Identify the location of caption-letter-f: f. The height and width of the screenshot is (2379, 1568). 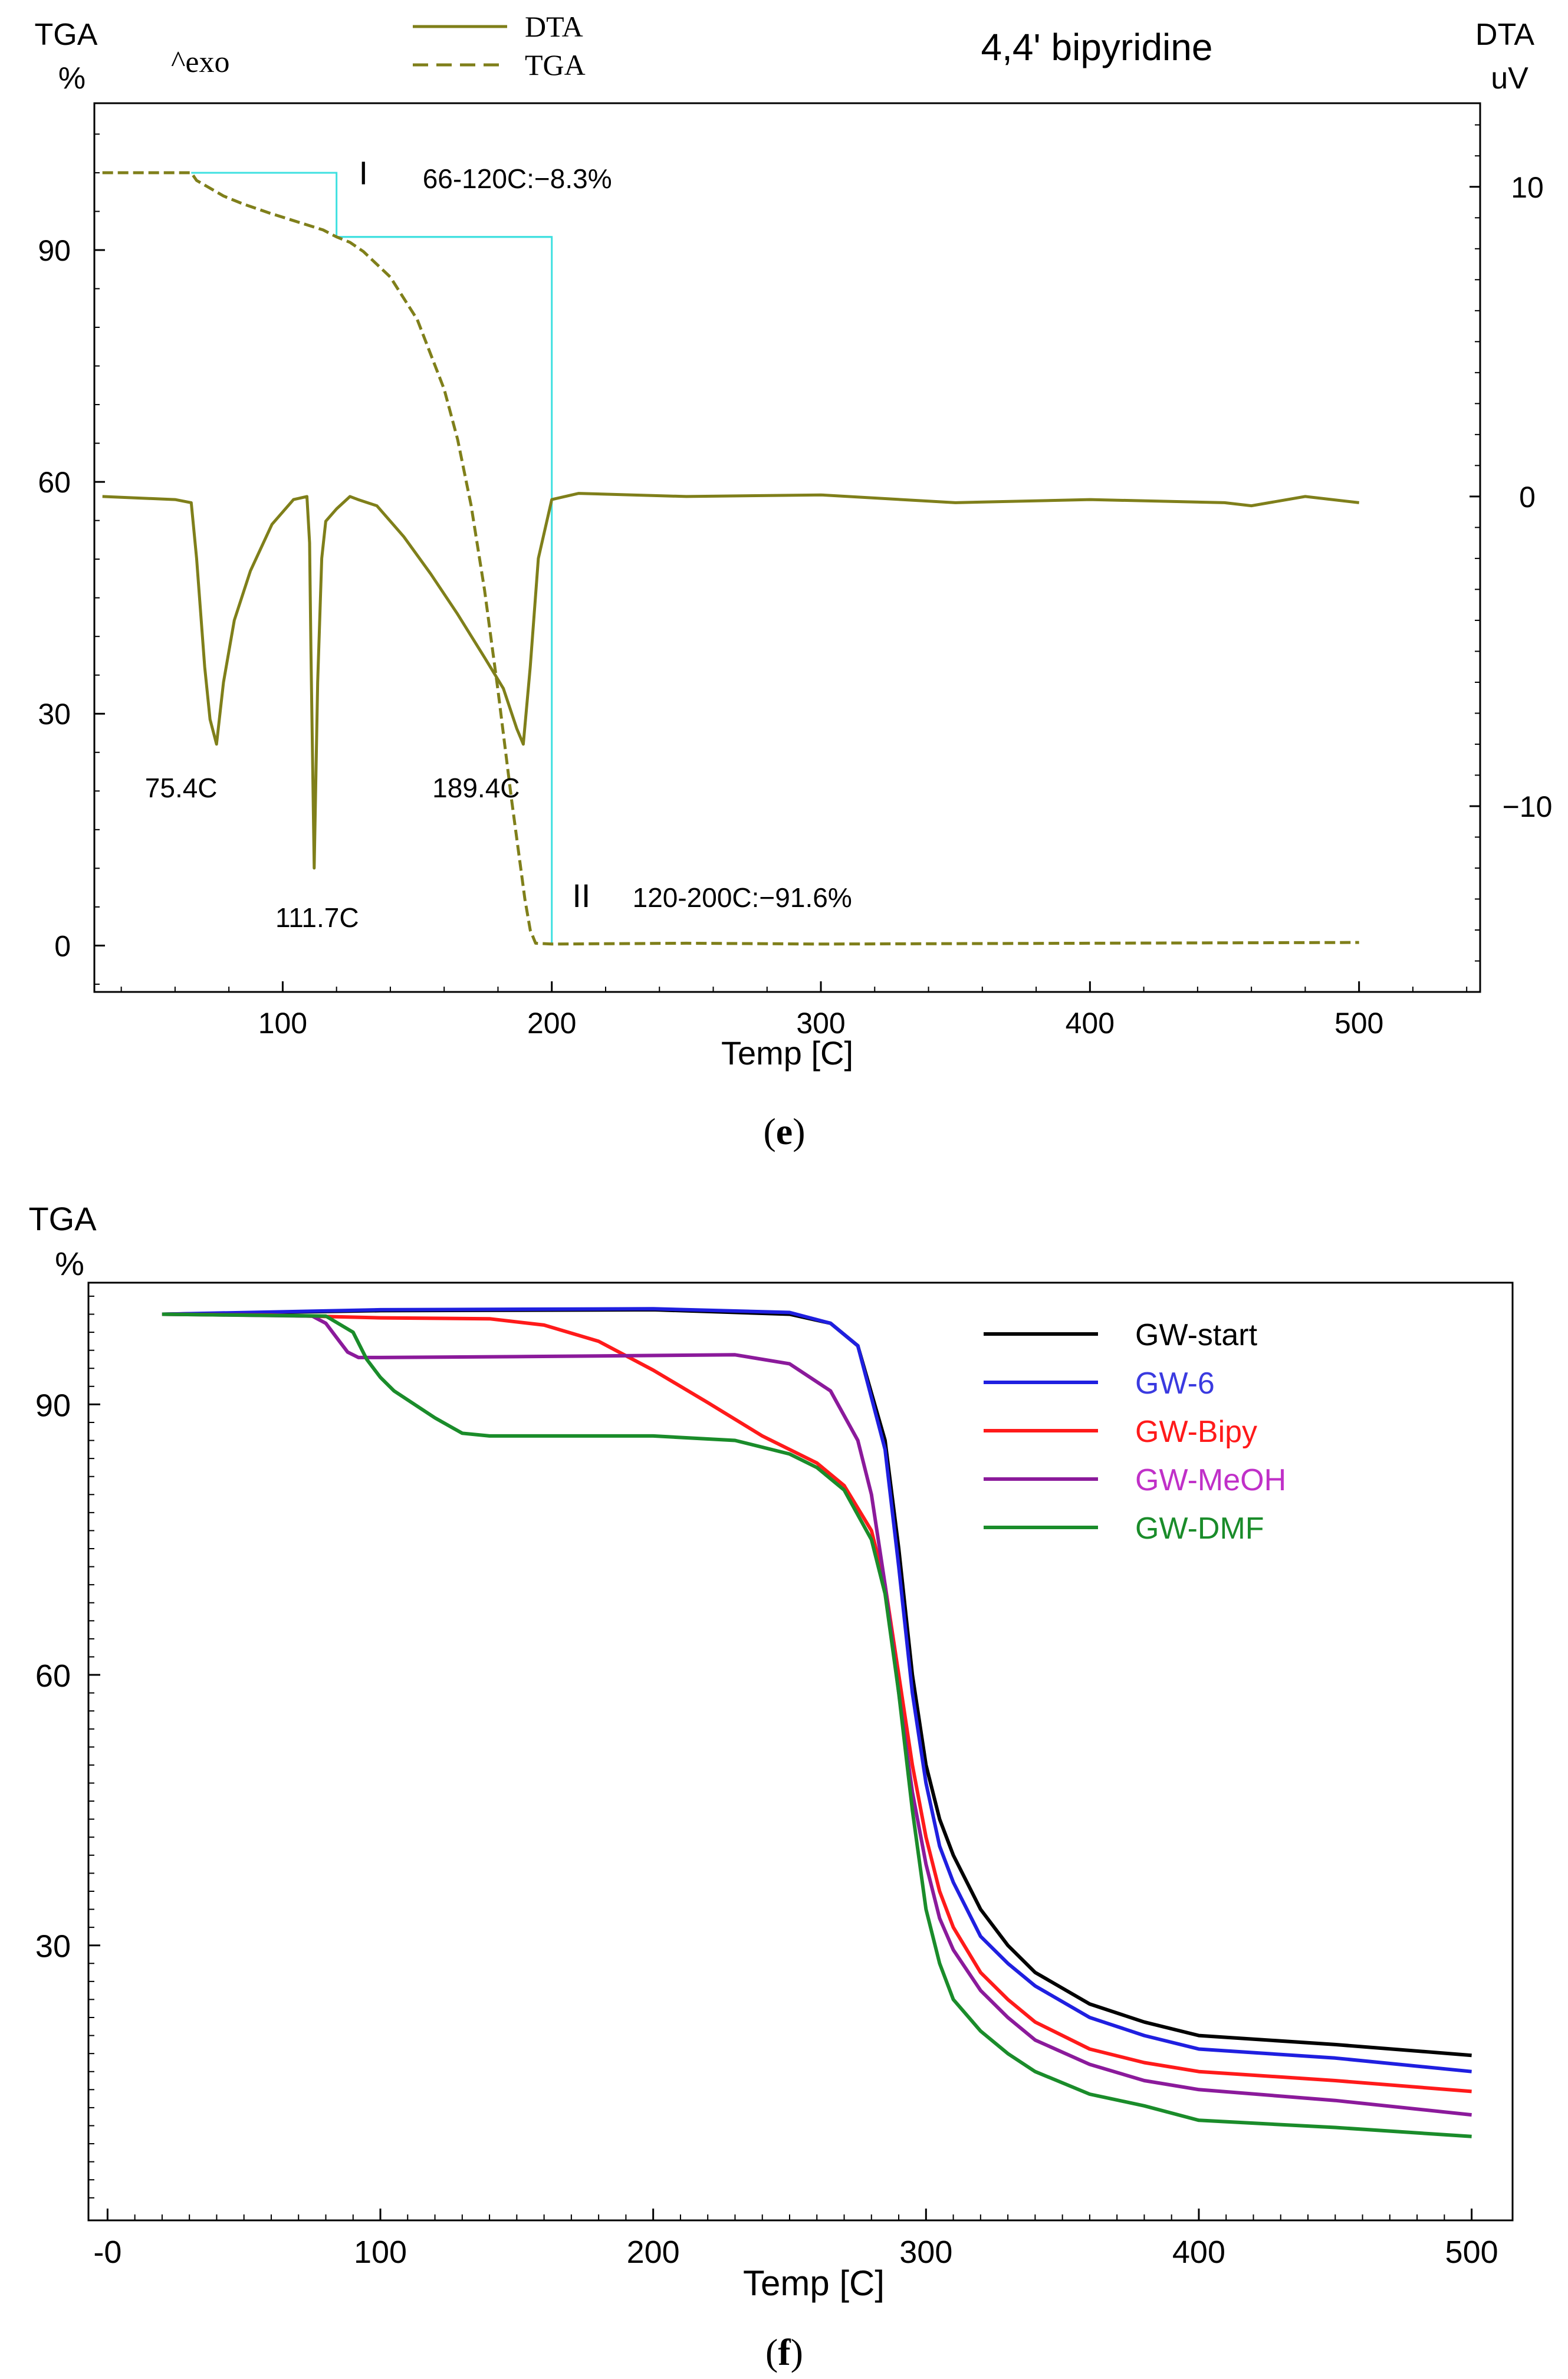
(784, 2352).